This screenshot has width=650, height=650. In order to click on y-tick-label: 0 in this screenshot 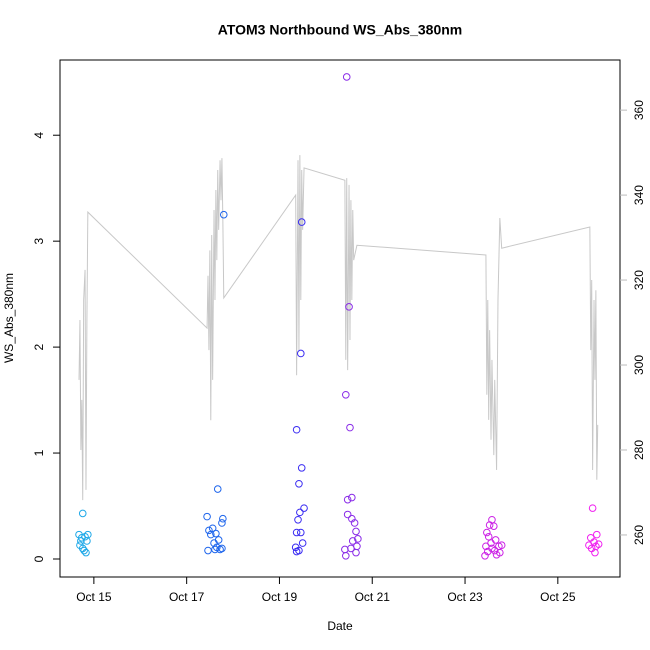, I will do `click(39, 558)`.